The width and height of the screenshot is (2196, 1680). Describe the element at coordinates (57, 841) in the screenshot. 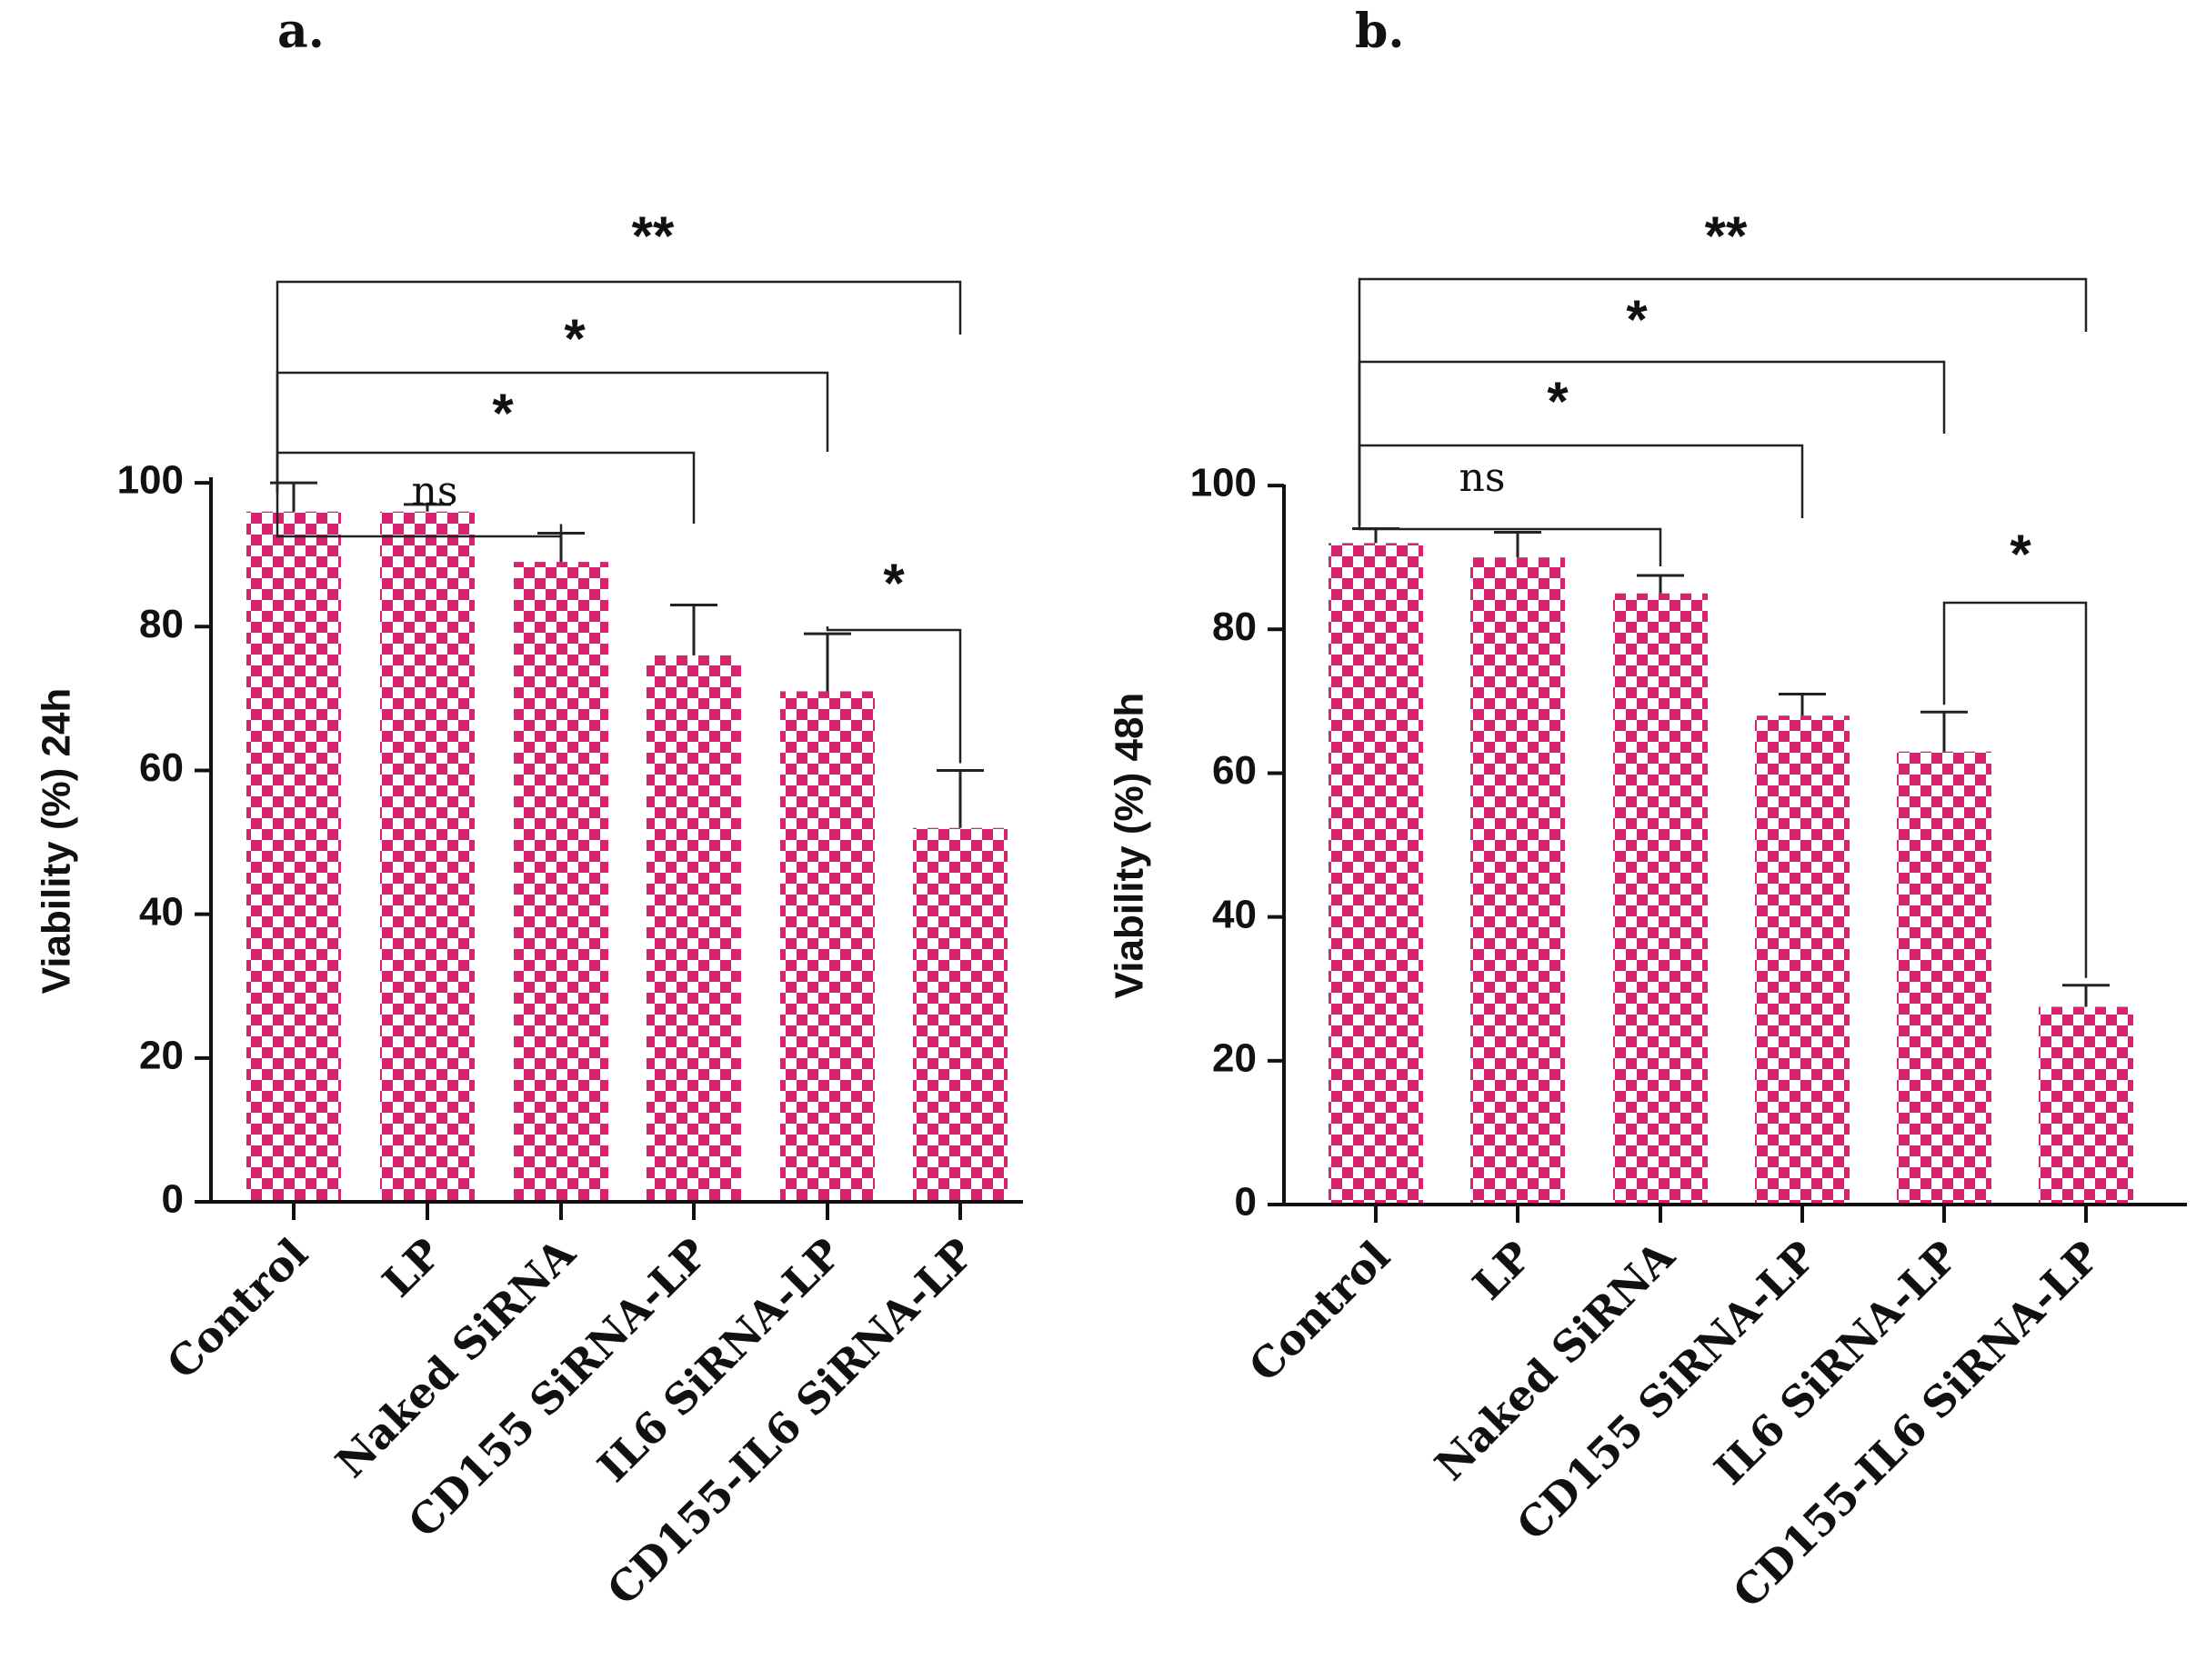

I see `y-axis-label: Viability (%) 24h` at that location.